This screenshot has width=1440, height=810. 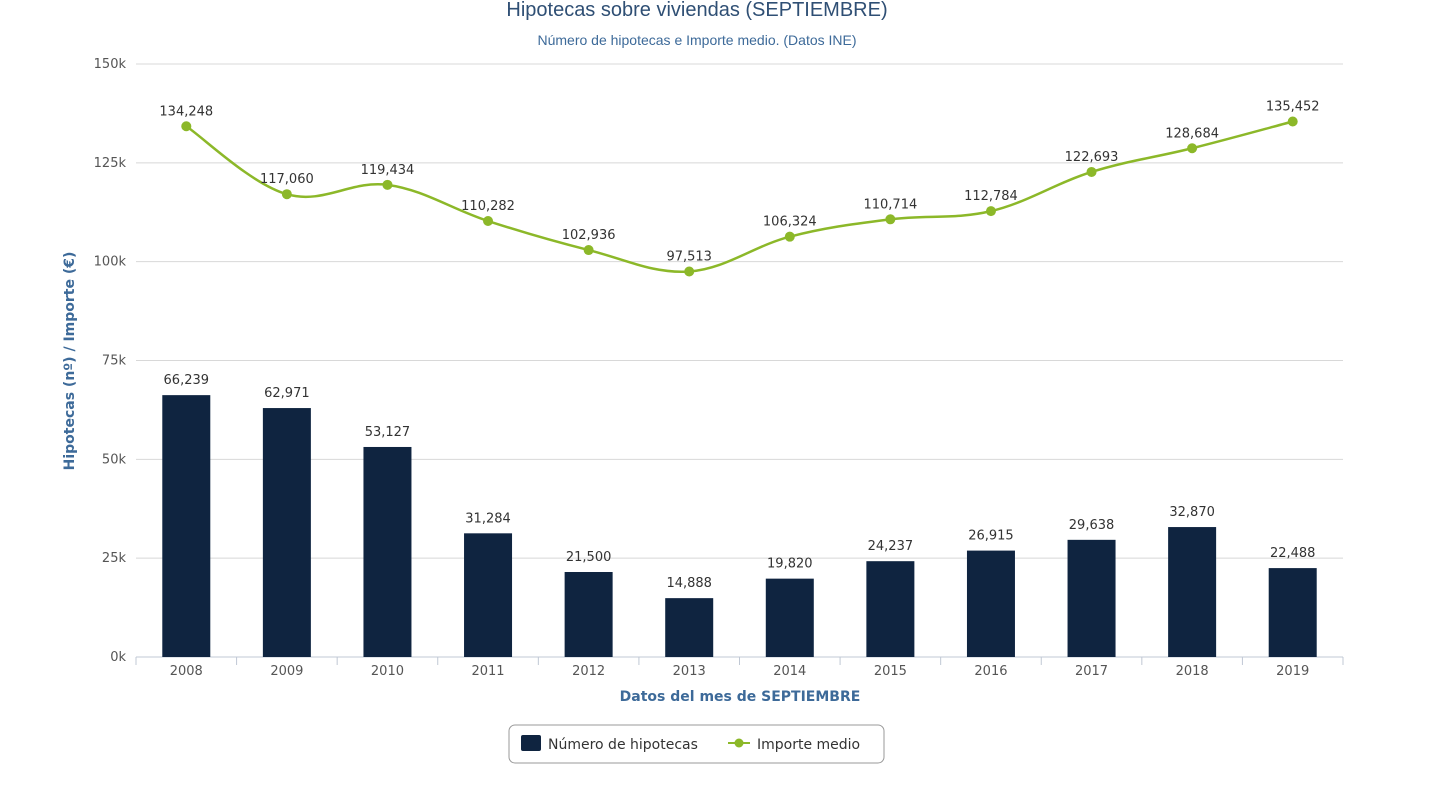 What do you see at coordinates (808, 745) in the screenshot?
I see `legend-label-importe: Importe medio` at bounding box center [808, 745].